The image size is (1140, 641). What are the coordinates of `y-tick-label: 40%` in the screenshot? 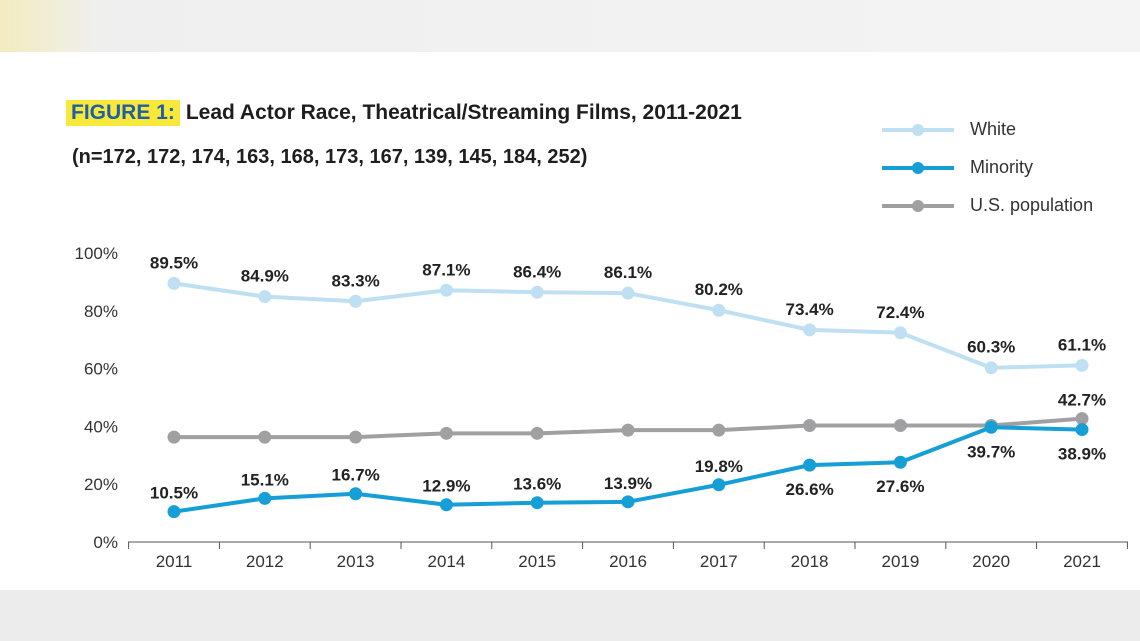 It's located at (101, 426).